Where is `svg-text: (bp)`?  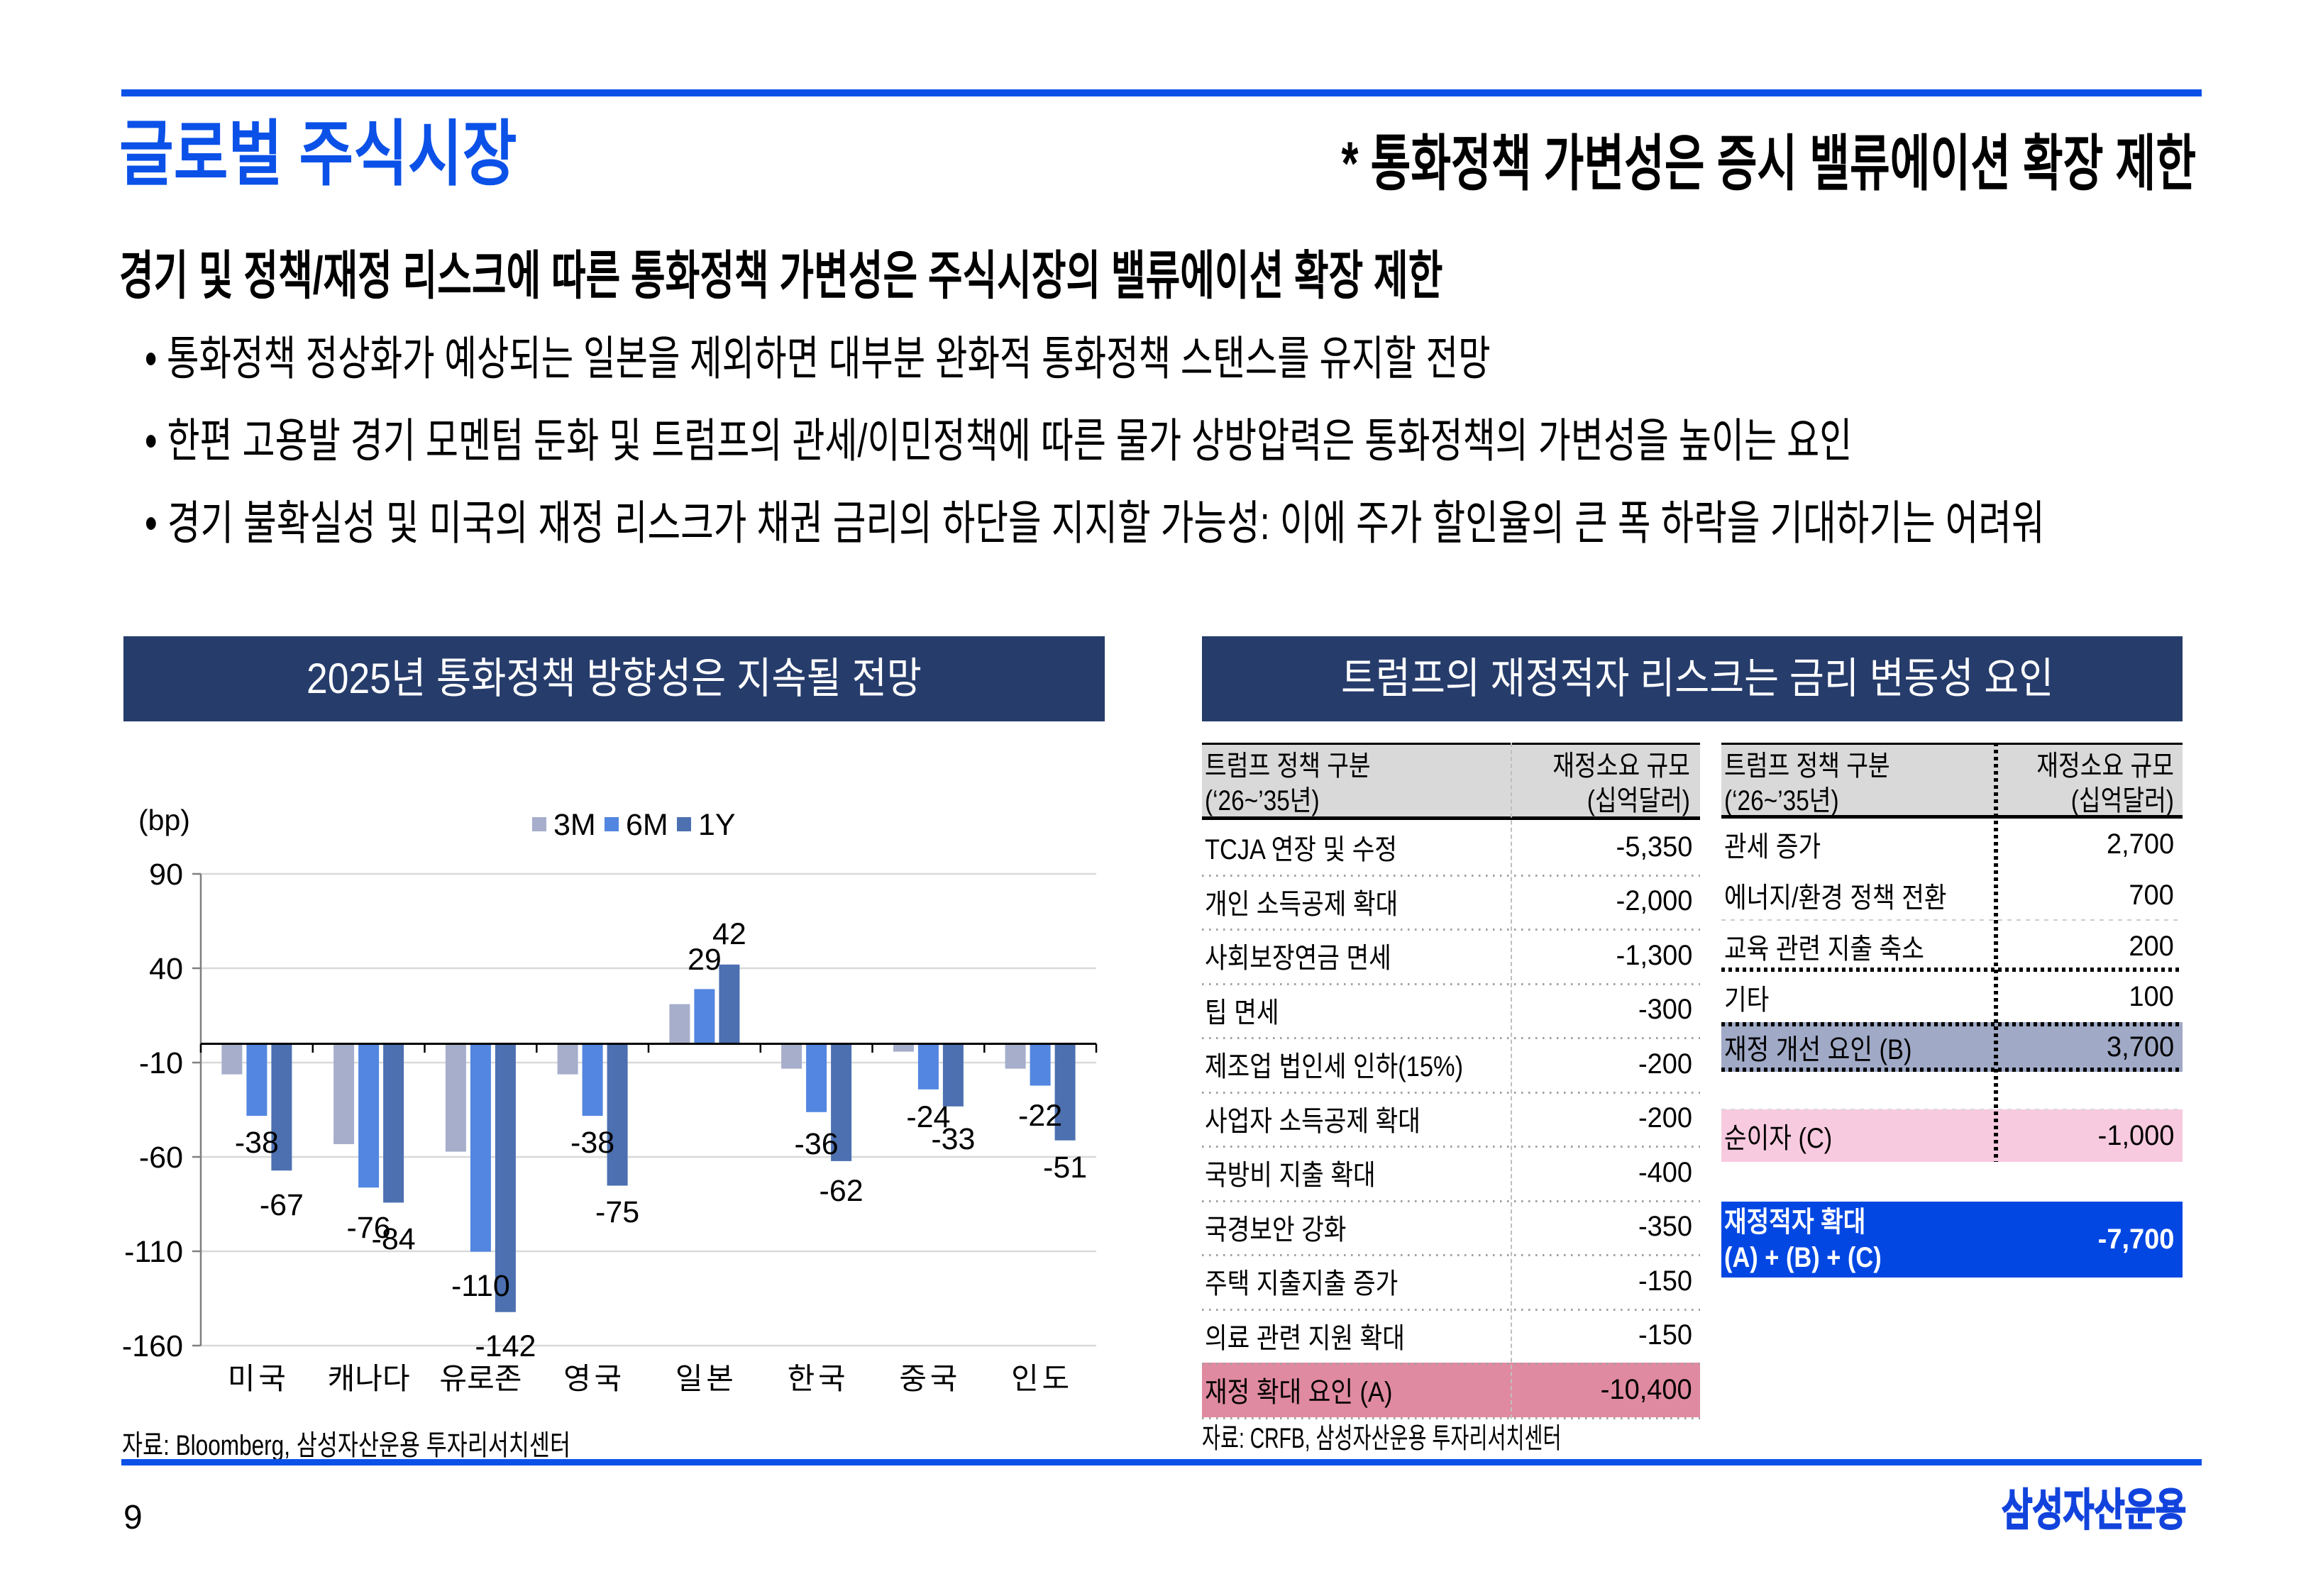 svg-text: (bp) is located at coordinates (164, 820).